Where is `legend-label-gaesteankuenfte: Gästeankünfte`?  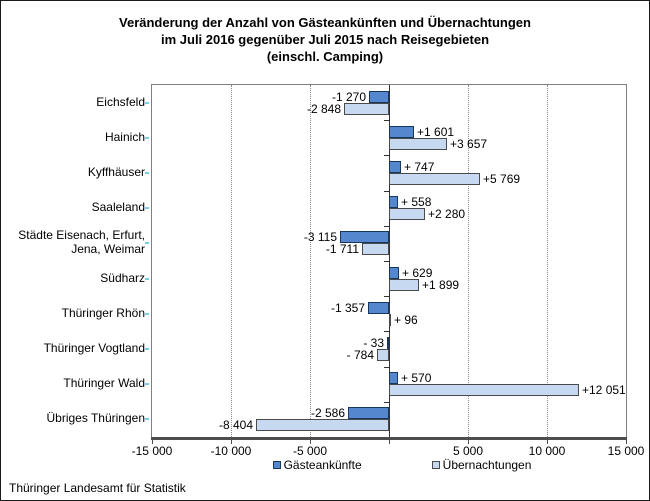
legend-label-gaesteankuenfte: Gästeankünfte is located at coordinates (322, 465).